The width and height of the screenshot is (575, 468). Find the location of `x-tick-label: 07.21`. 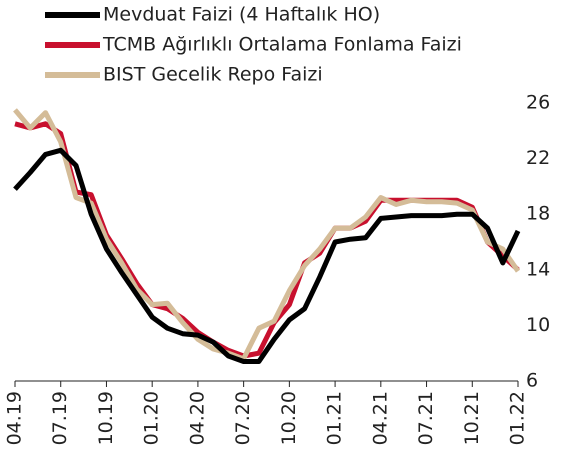

x-tick-label: 07.21 is located at coordinates (426, 418).